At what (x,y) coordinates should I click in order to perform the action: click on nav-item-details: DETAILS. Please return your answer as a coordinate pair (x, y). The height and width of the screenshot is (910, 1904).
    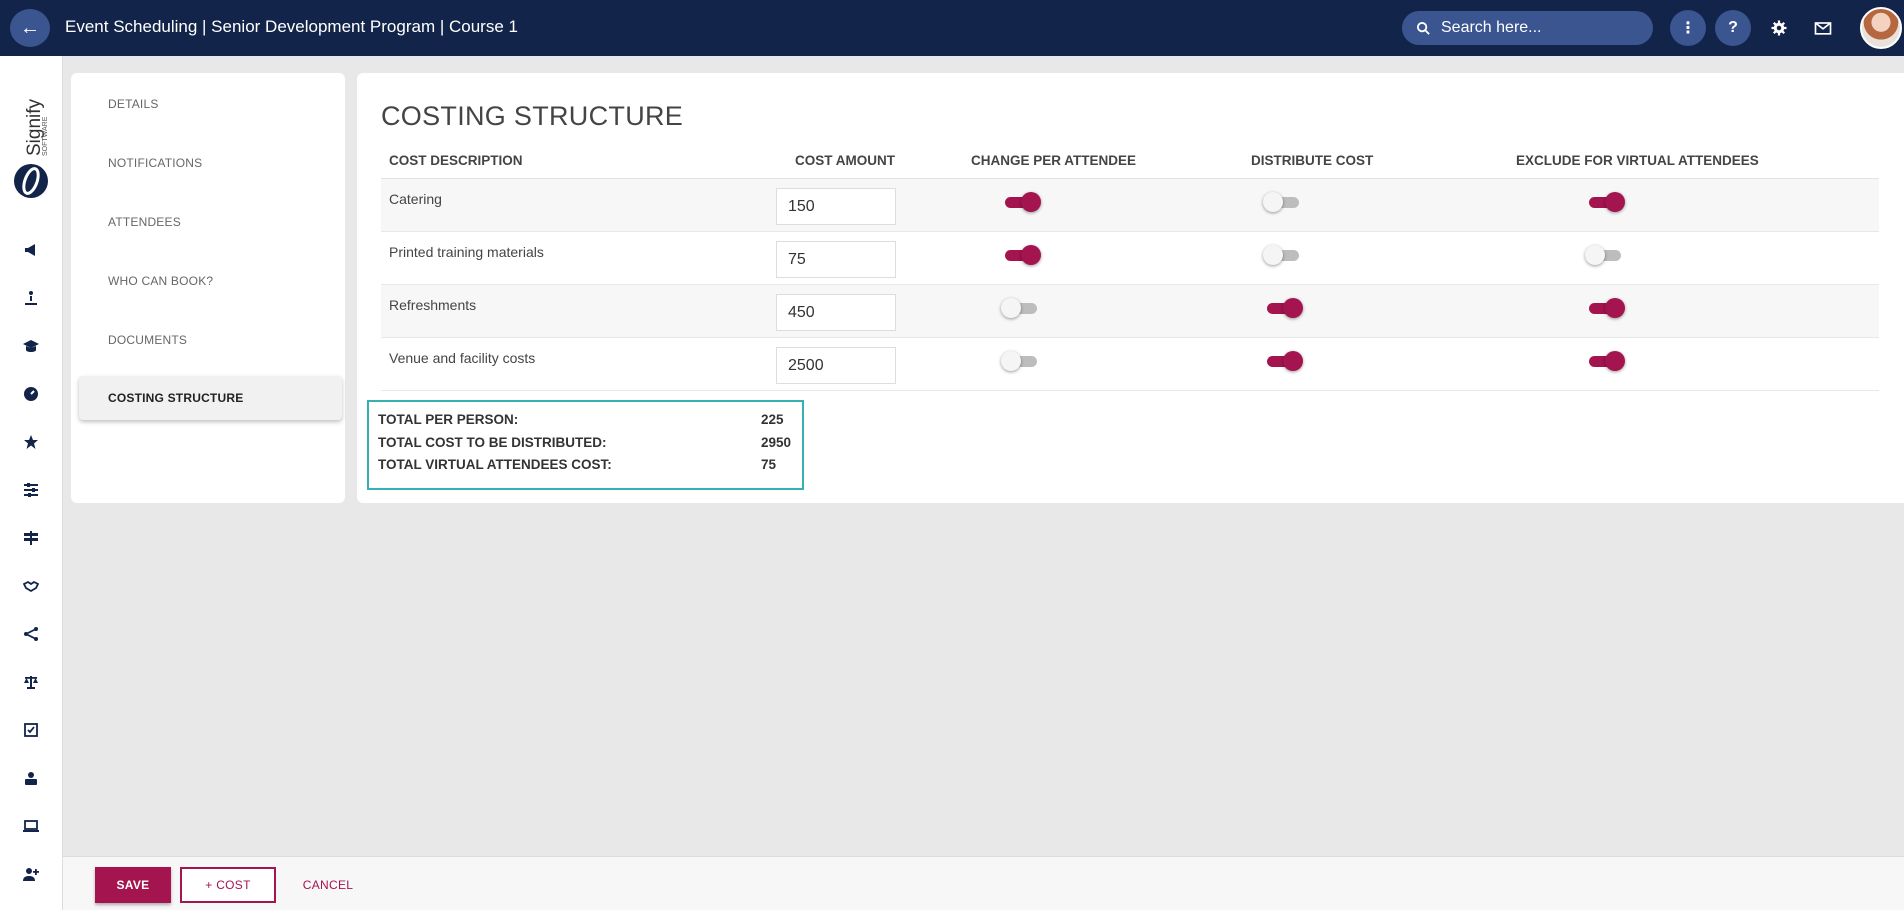
    Looking at the image, I should click on (133, 104).